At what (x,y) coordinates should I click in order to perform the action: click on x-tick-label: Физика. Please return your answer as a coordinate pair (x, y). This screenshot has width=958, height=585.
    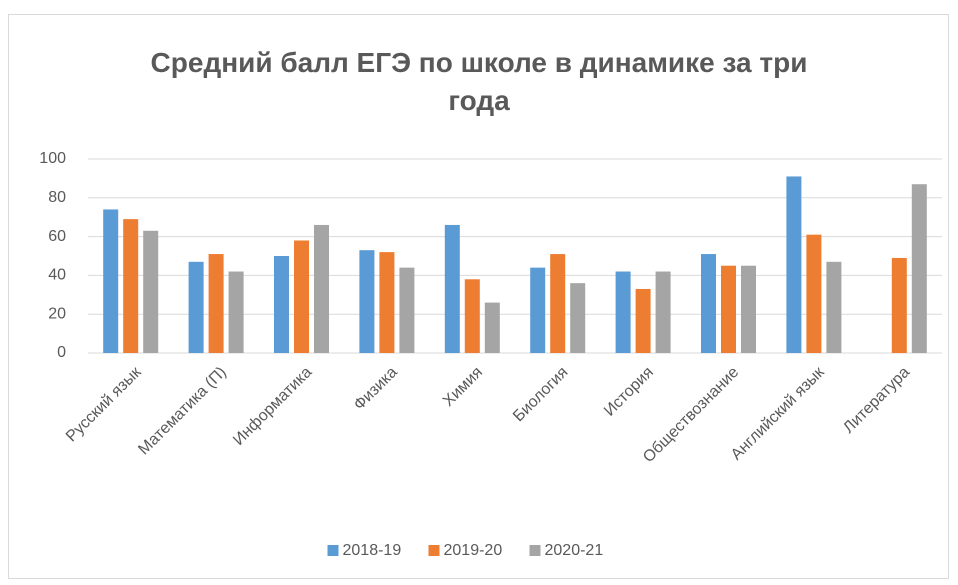
    Looking at the image, I should click on (376, 389).